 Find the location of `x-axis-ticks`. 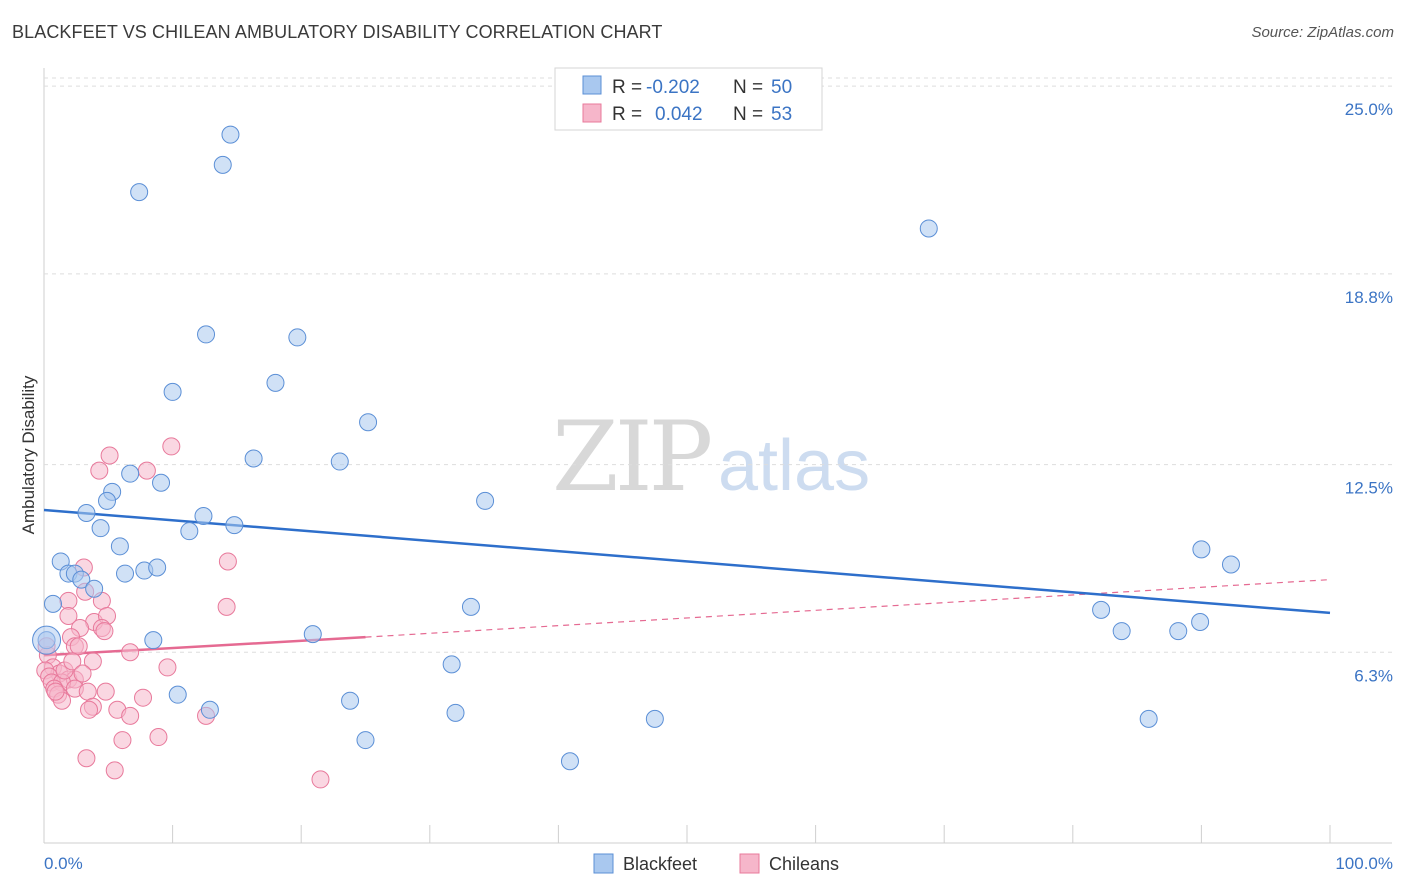

x-axis-ticks is located at coordinates (687, 834).